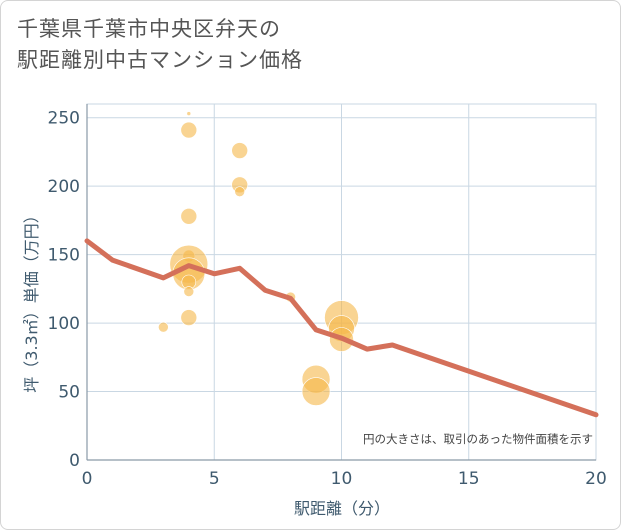 The width and height of the screenshot is (621, 530). What do you see at coordinates (64, 290) in the screenshot?
I see `y-axis-ticks: 0 50 100 150 200 250` at bounding box center [64, 290].